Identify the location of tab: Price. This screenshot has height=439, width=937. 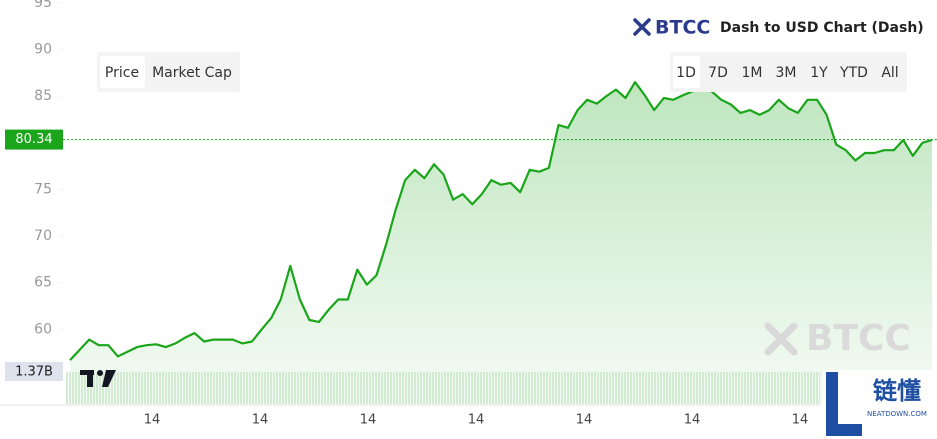
(122, 73).